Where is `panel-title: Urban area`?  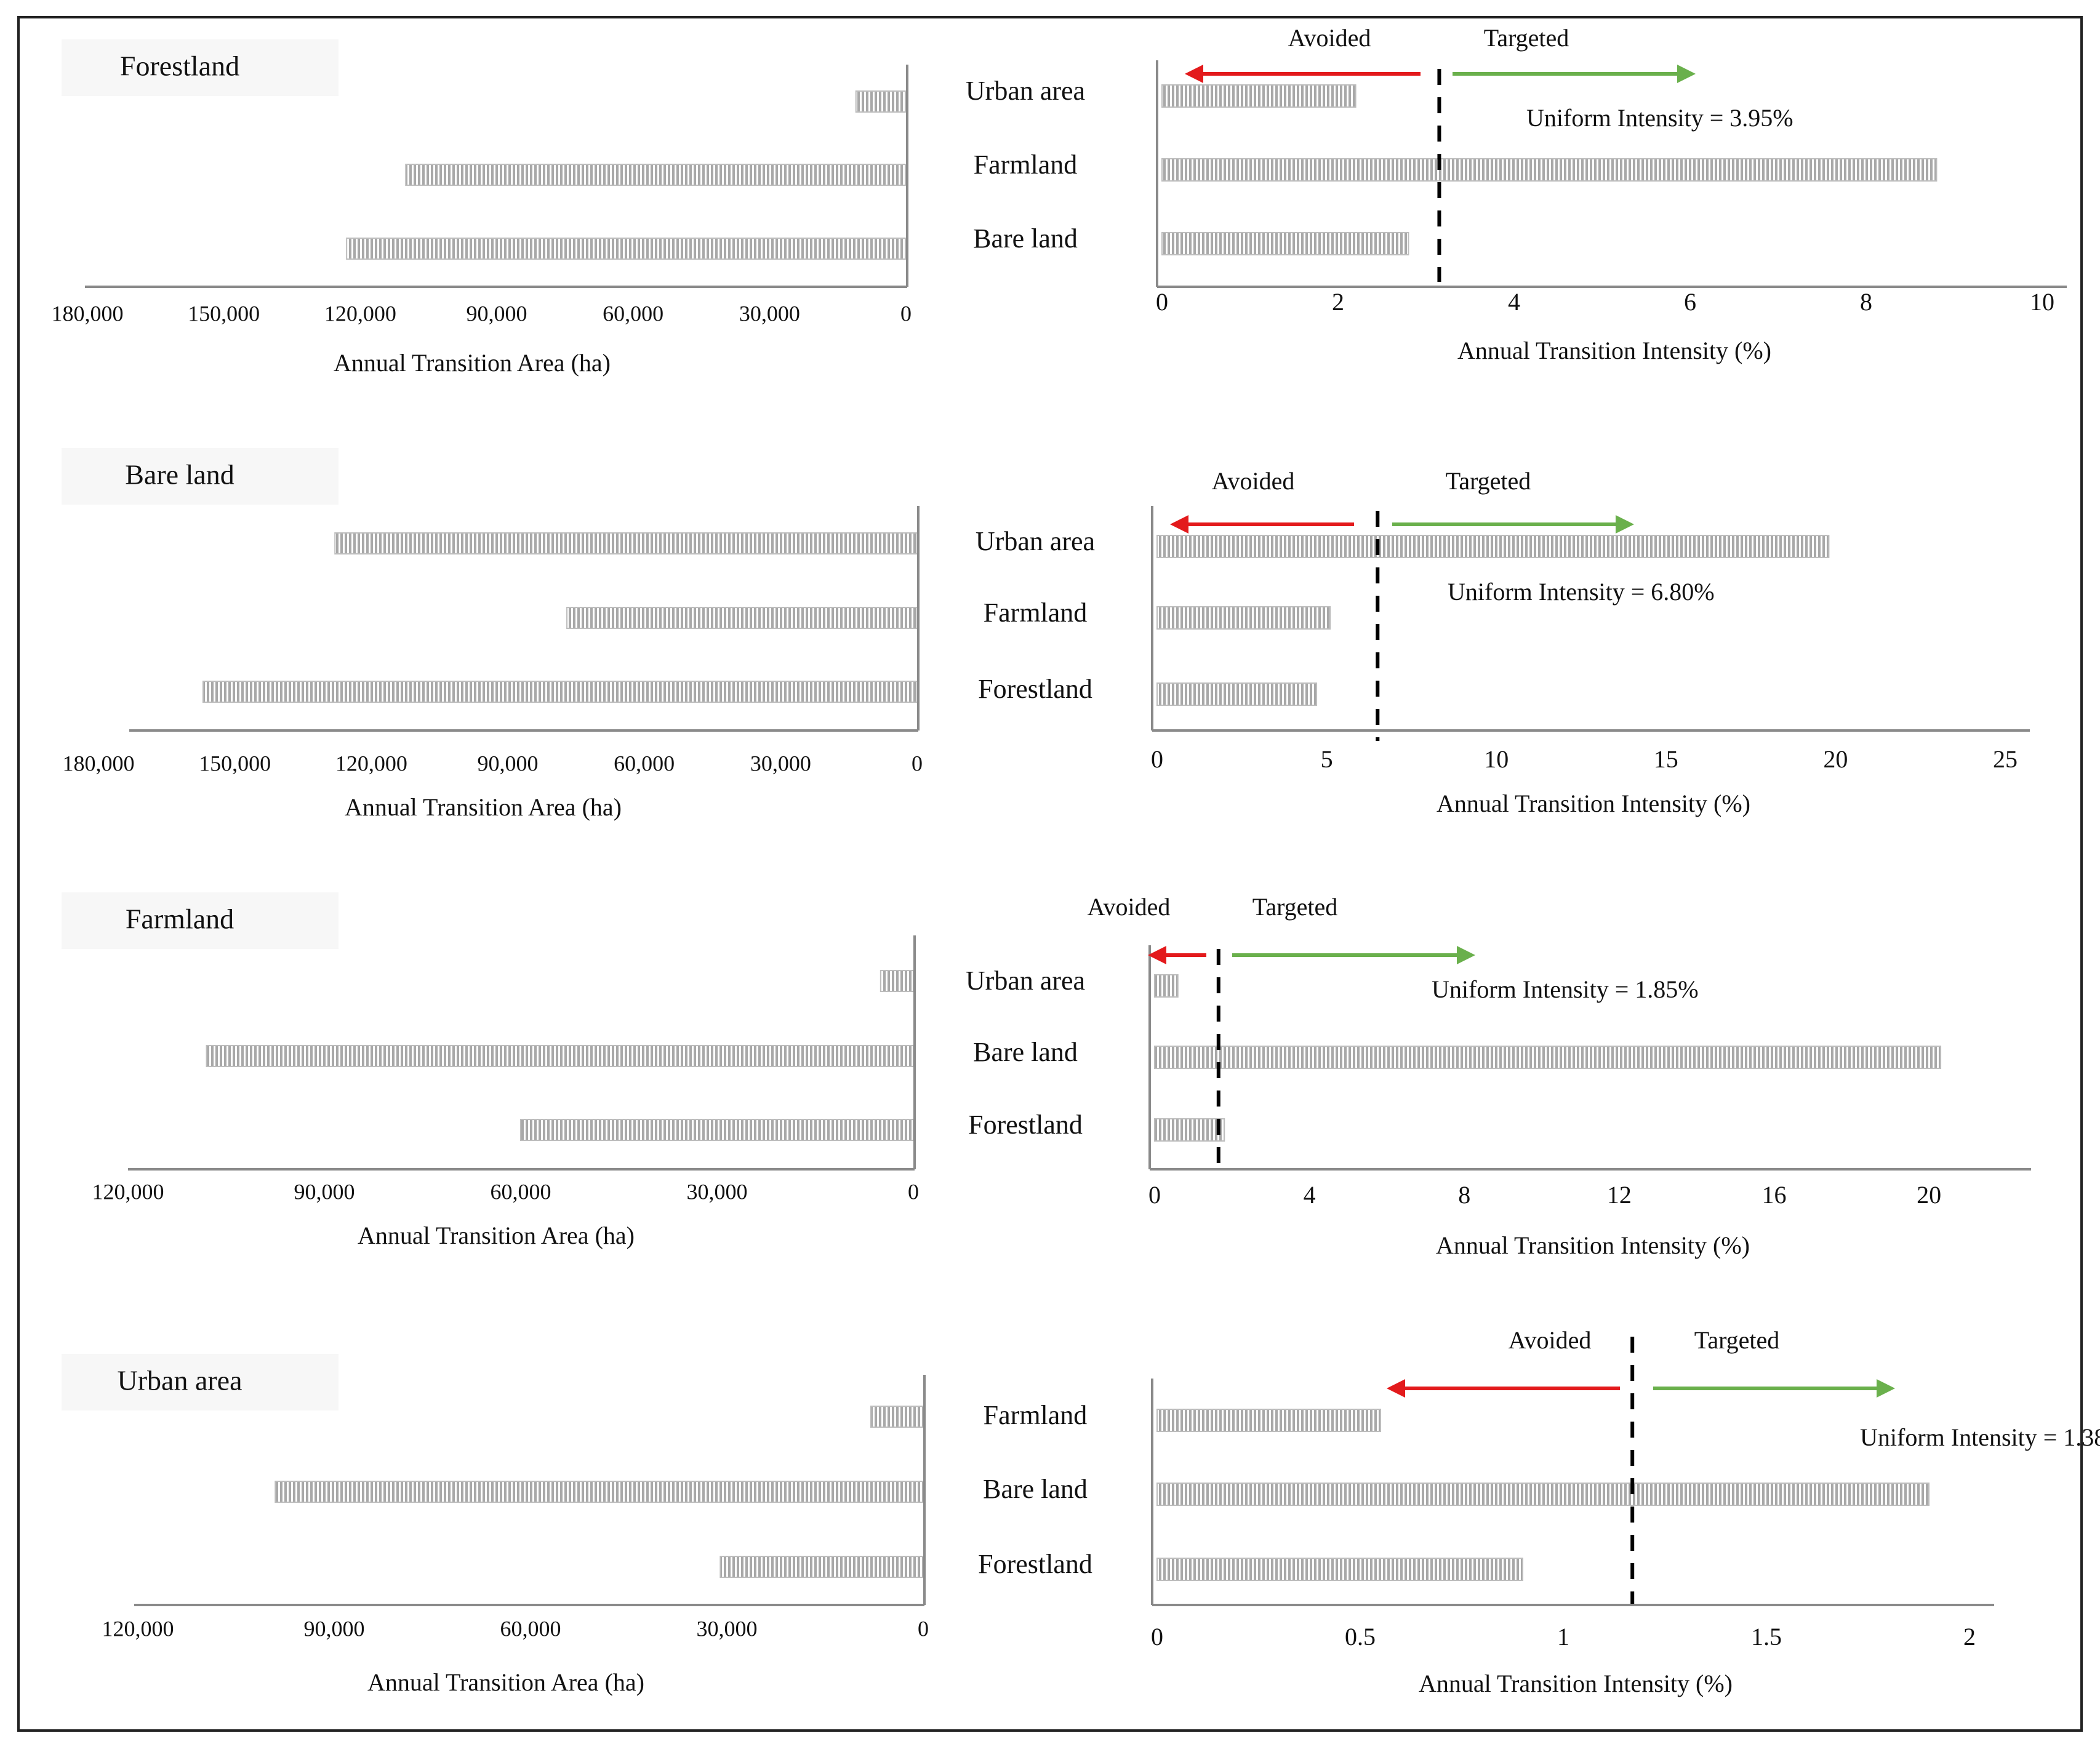 panel-title: Urban area is located at coordinates (180, 1380).